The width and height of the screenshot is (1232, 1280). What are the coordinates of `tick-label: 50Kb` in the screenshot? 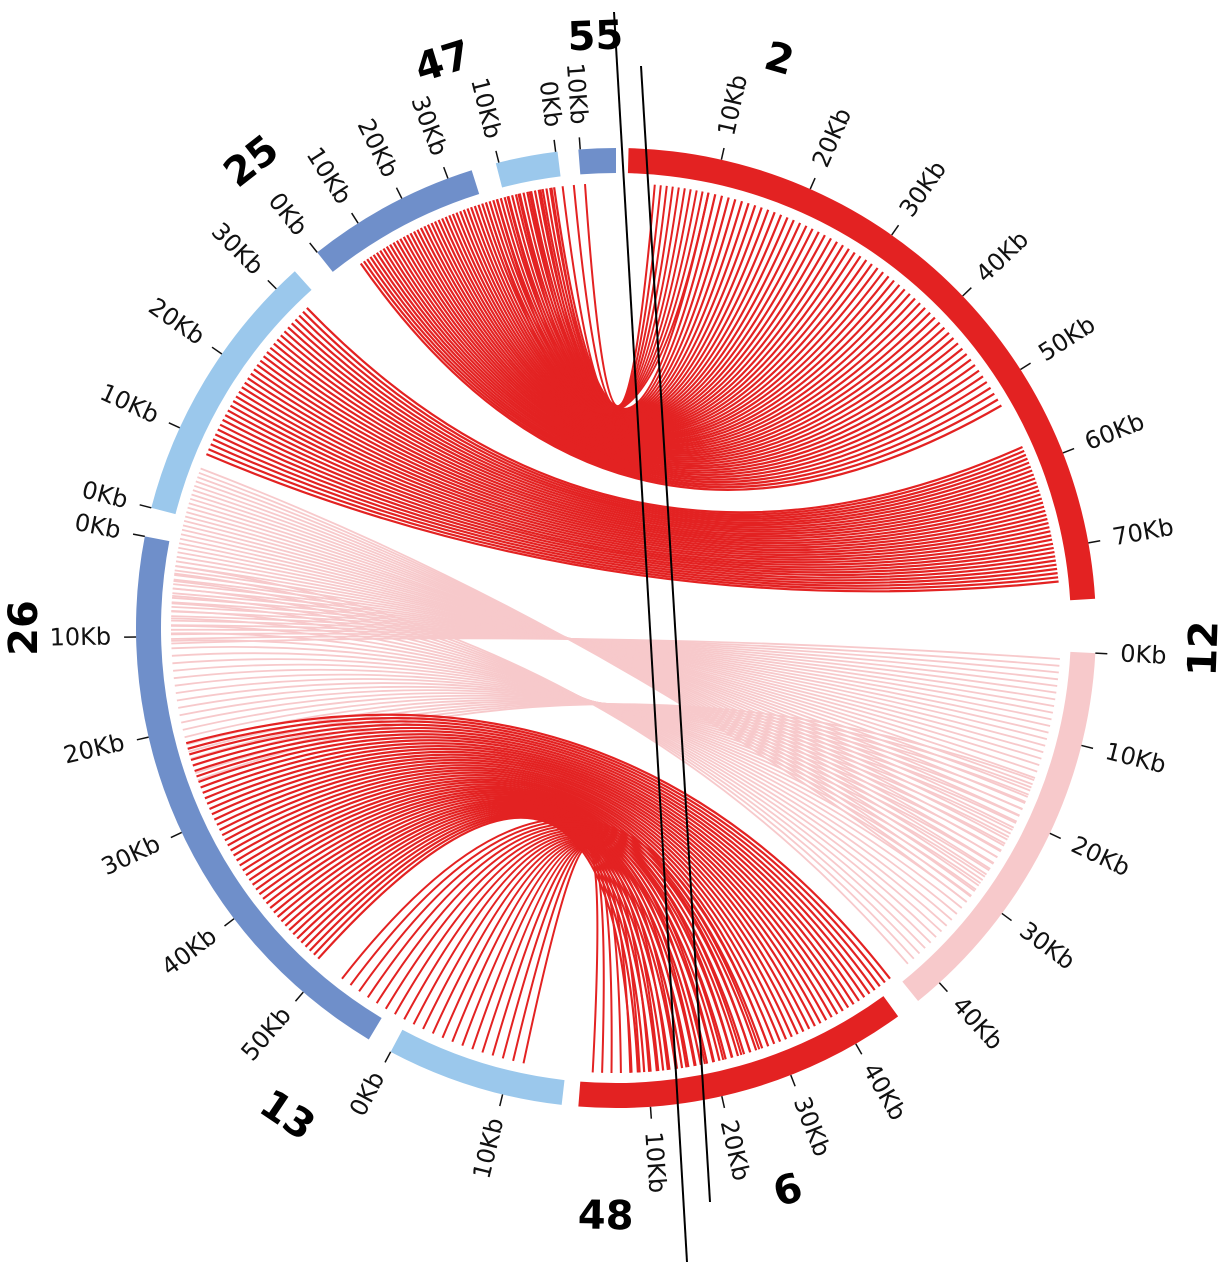 It's located at (1066, 338).